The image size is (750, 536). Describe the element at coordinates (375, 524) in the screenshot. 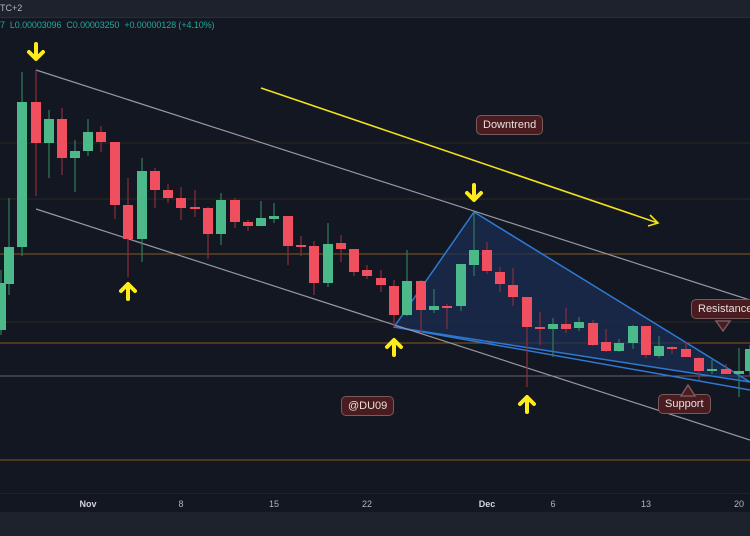

I see `chart-footer` at that location.